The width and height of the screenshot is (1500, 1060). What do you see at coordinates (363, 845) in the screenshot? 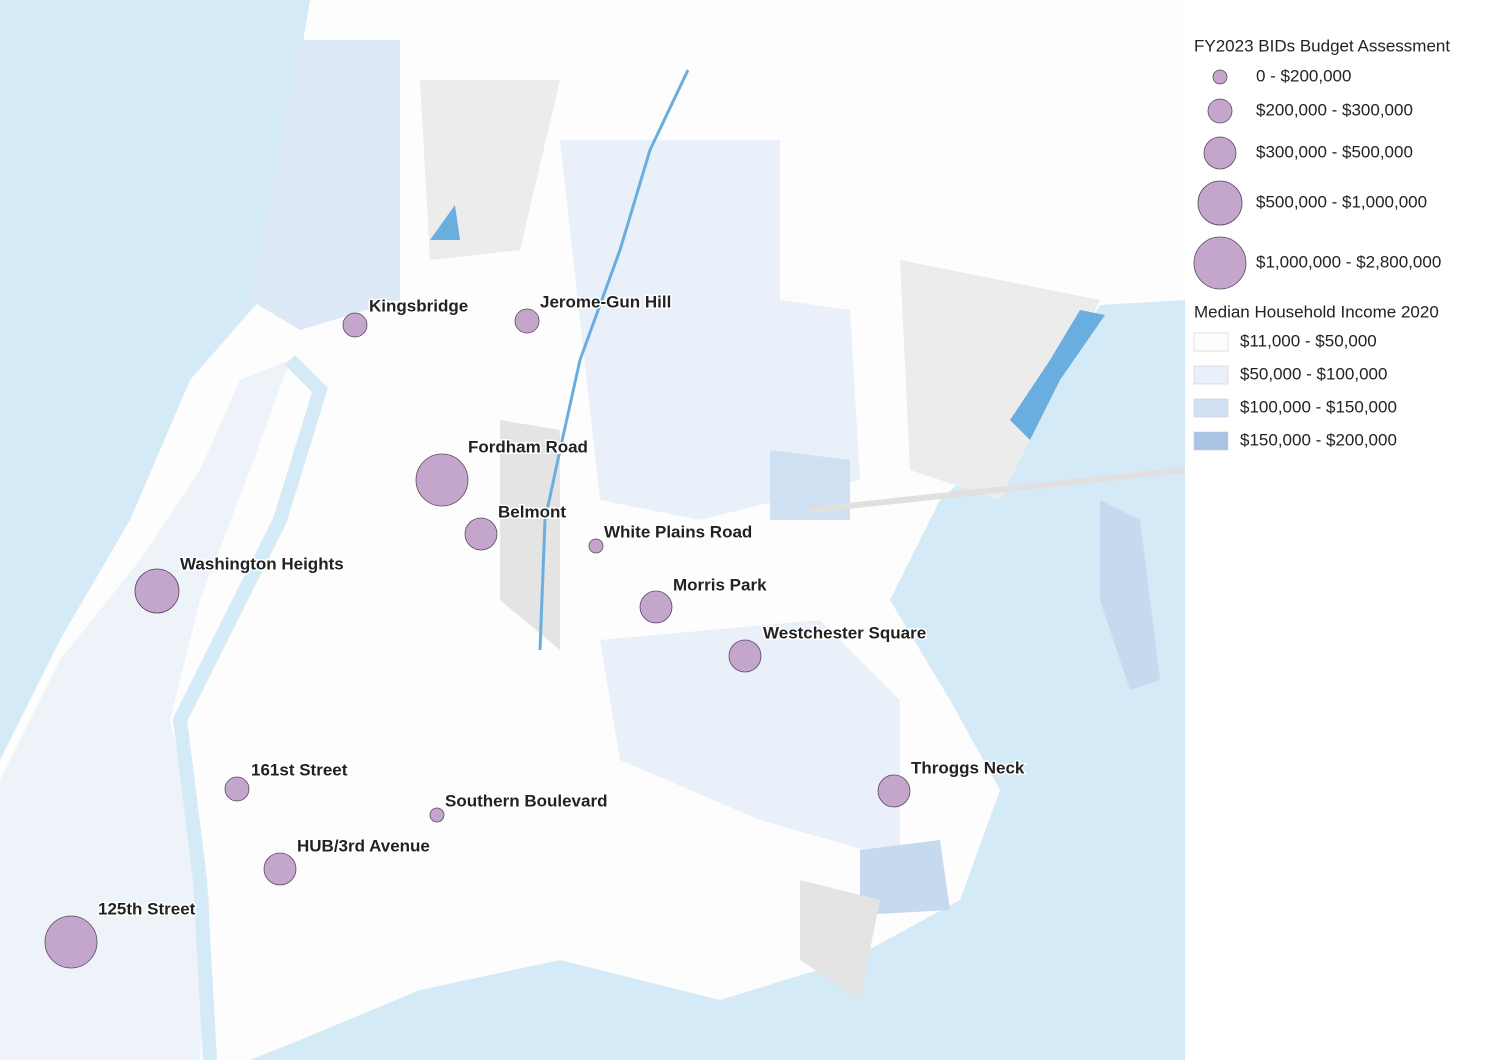
I see `site-label: HUB/3rd Avenue` at bounding box center [363, 845].